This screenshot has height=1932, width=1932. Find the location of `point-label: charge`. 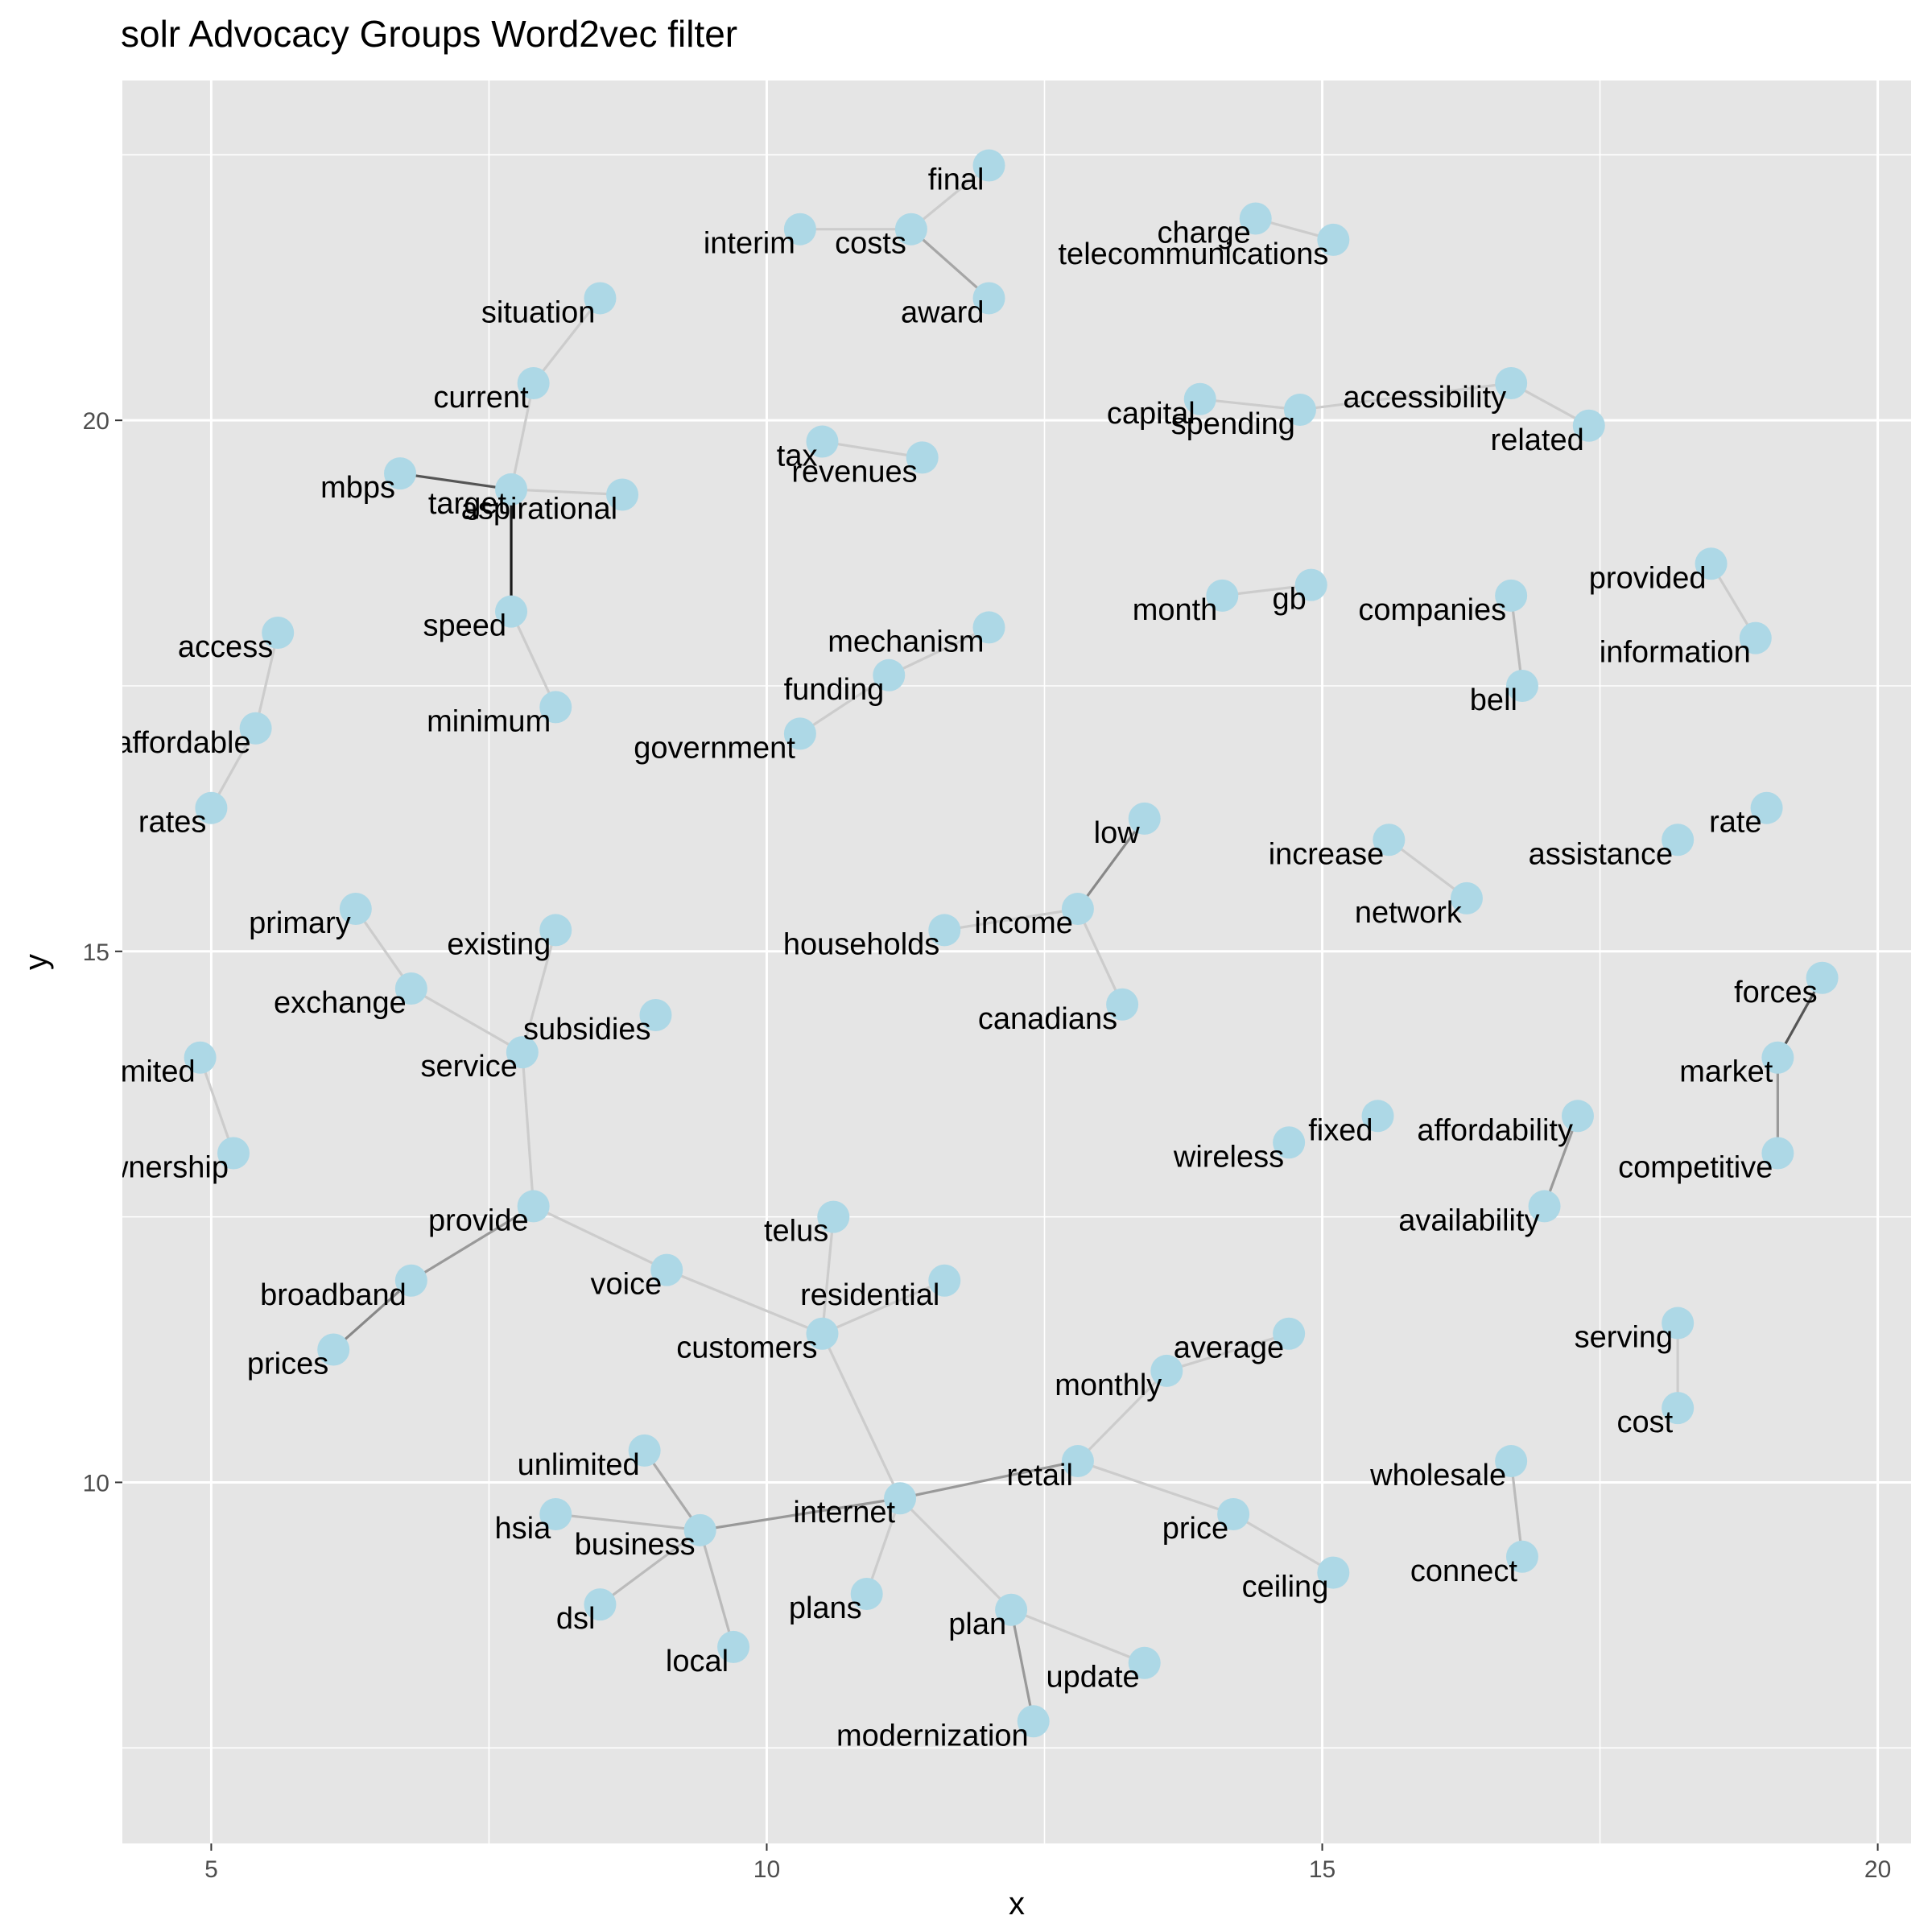

point-label: charge is located at coordinates (1204, 233).